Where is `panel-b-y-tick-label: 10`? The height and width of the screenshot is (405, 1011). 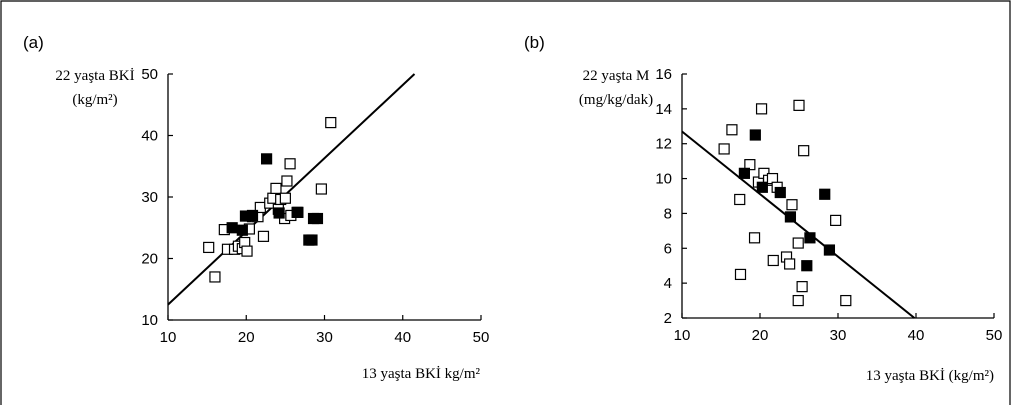
panel-b-y-tick-label: 10 is located at coordinates (663, 179).